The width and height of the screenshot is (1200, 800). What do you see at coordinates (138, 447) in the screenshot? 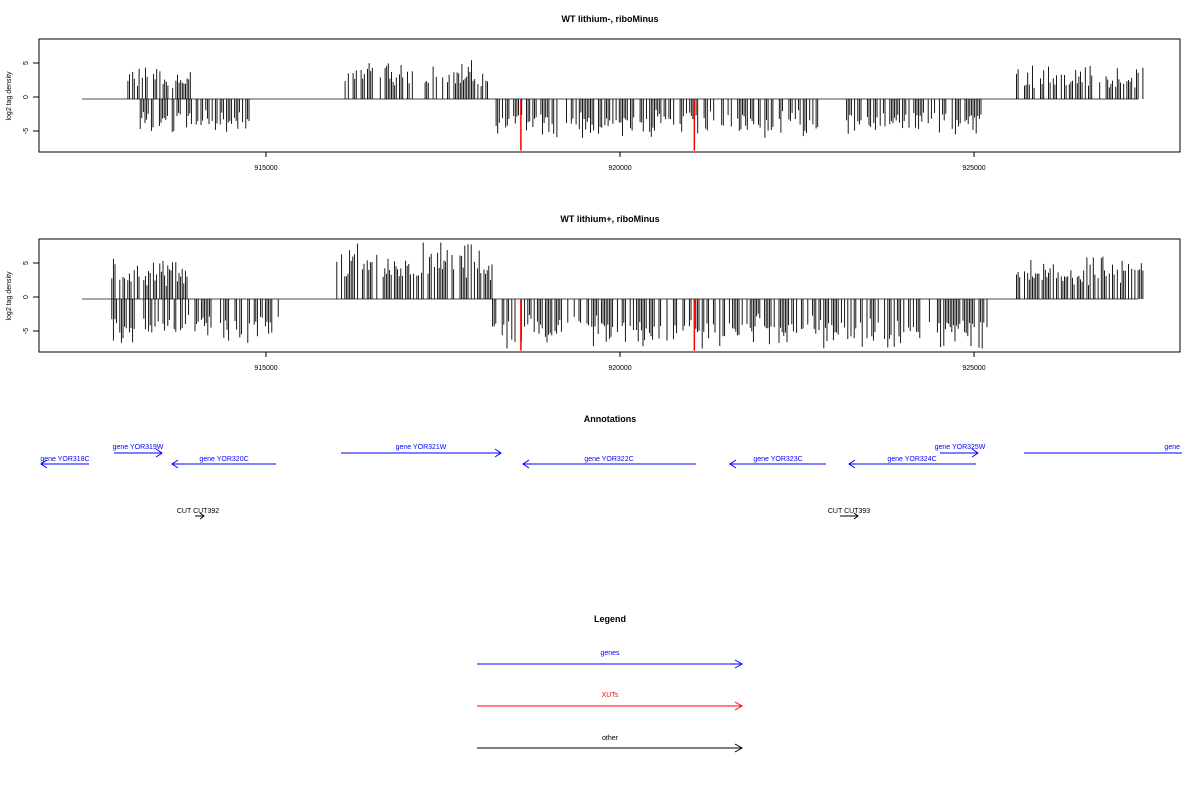
I see `gene-label: gene YOR319W` at bounding box center [138, 447].